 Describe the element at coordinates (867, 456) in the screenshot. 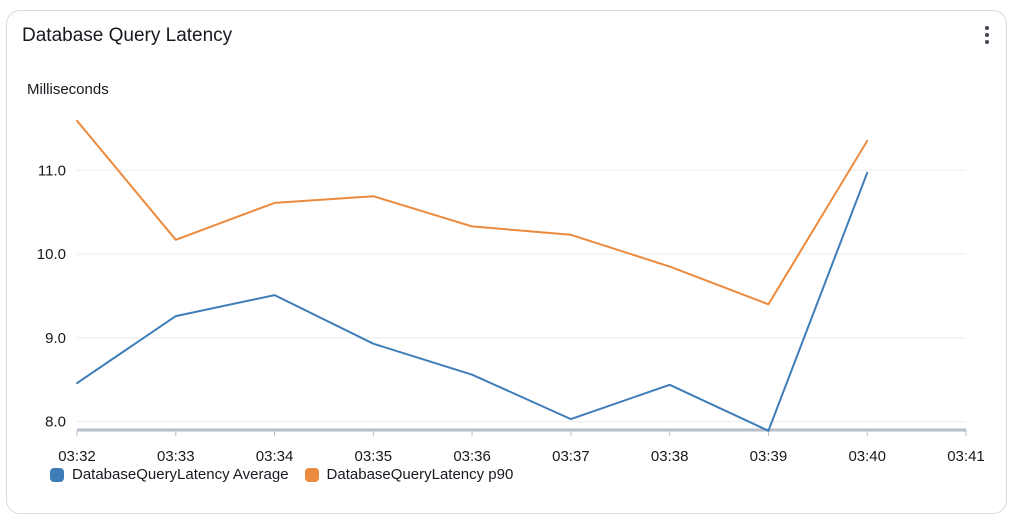

I see `x-tick-label: 03:40` at that location.